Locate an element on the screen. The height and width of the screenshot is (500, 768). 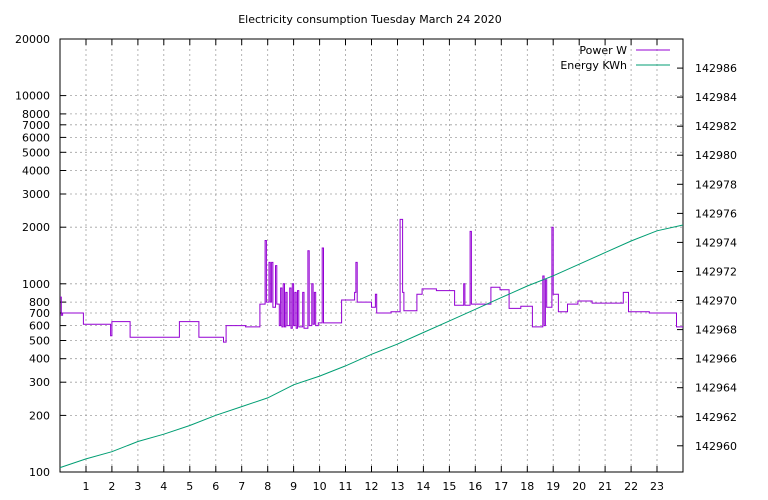
x-tick-label: 14 is located at coordinates (423, 486).